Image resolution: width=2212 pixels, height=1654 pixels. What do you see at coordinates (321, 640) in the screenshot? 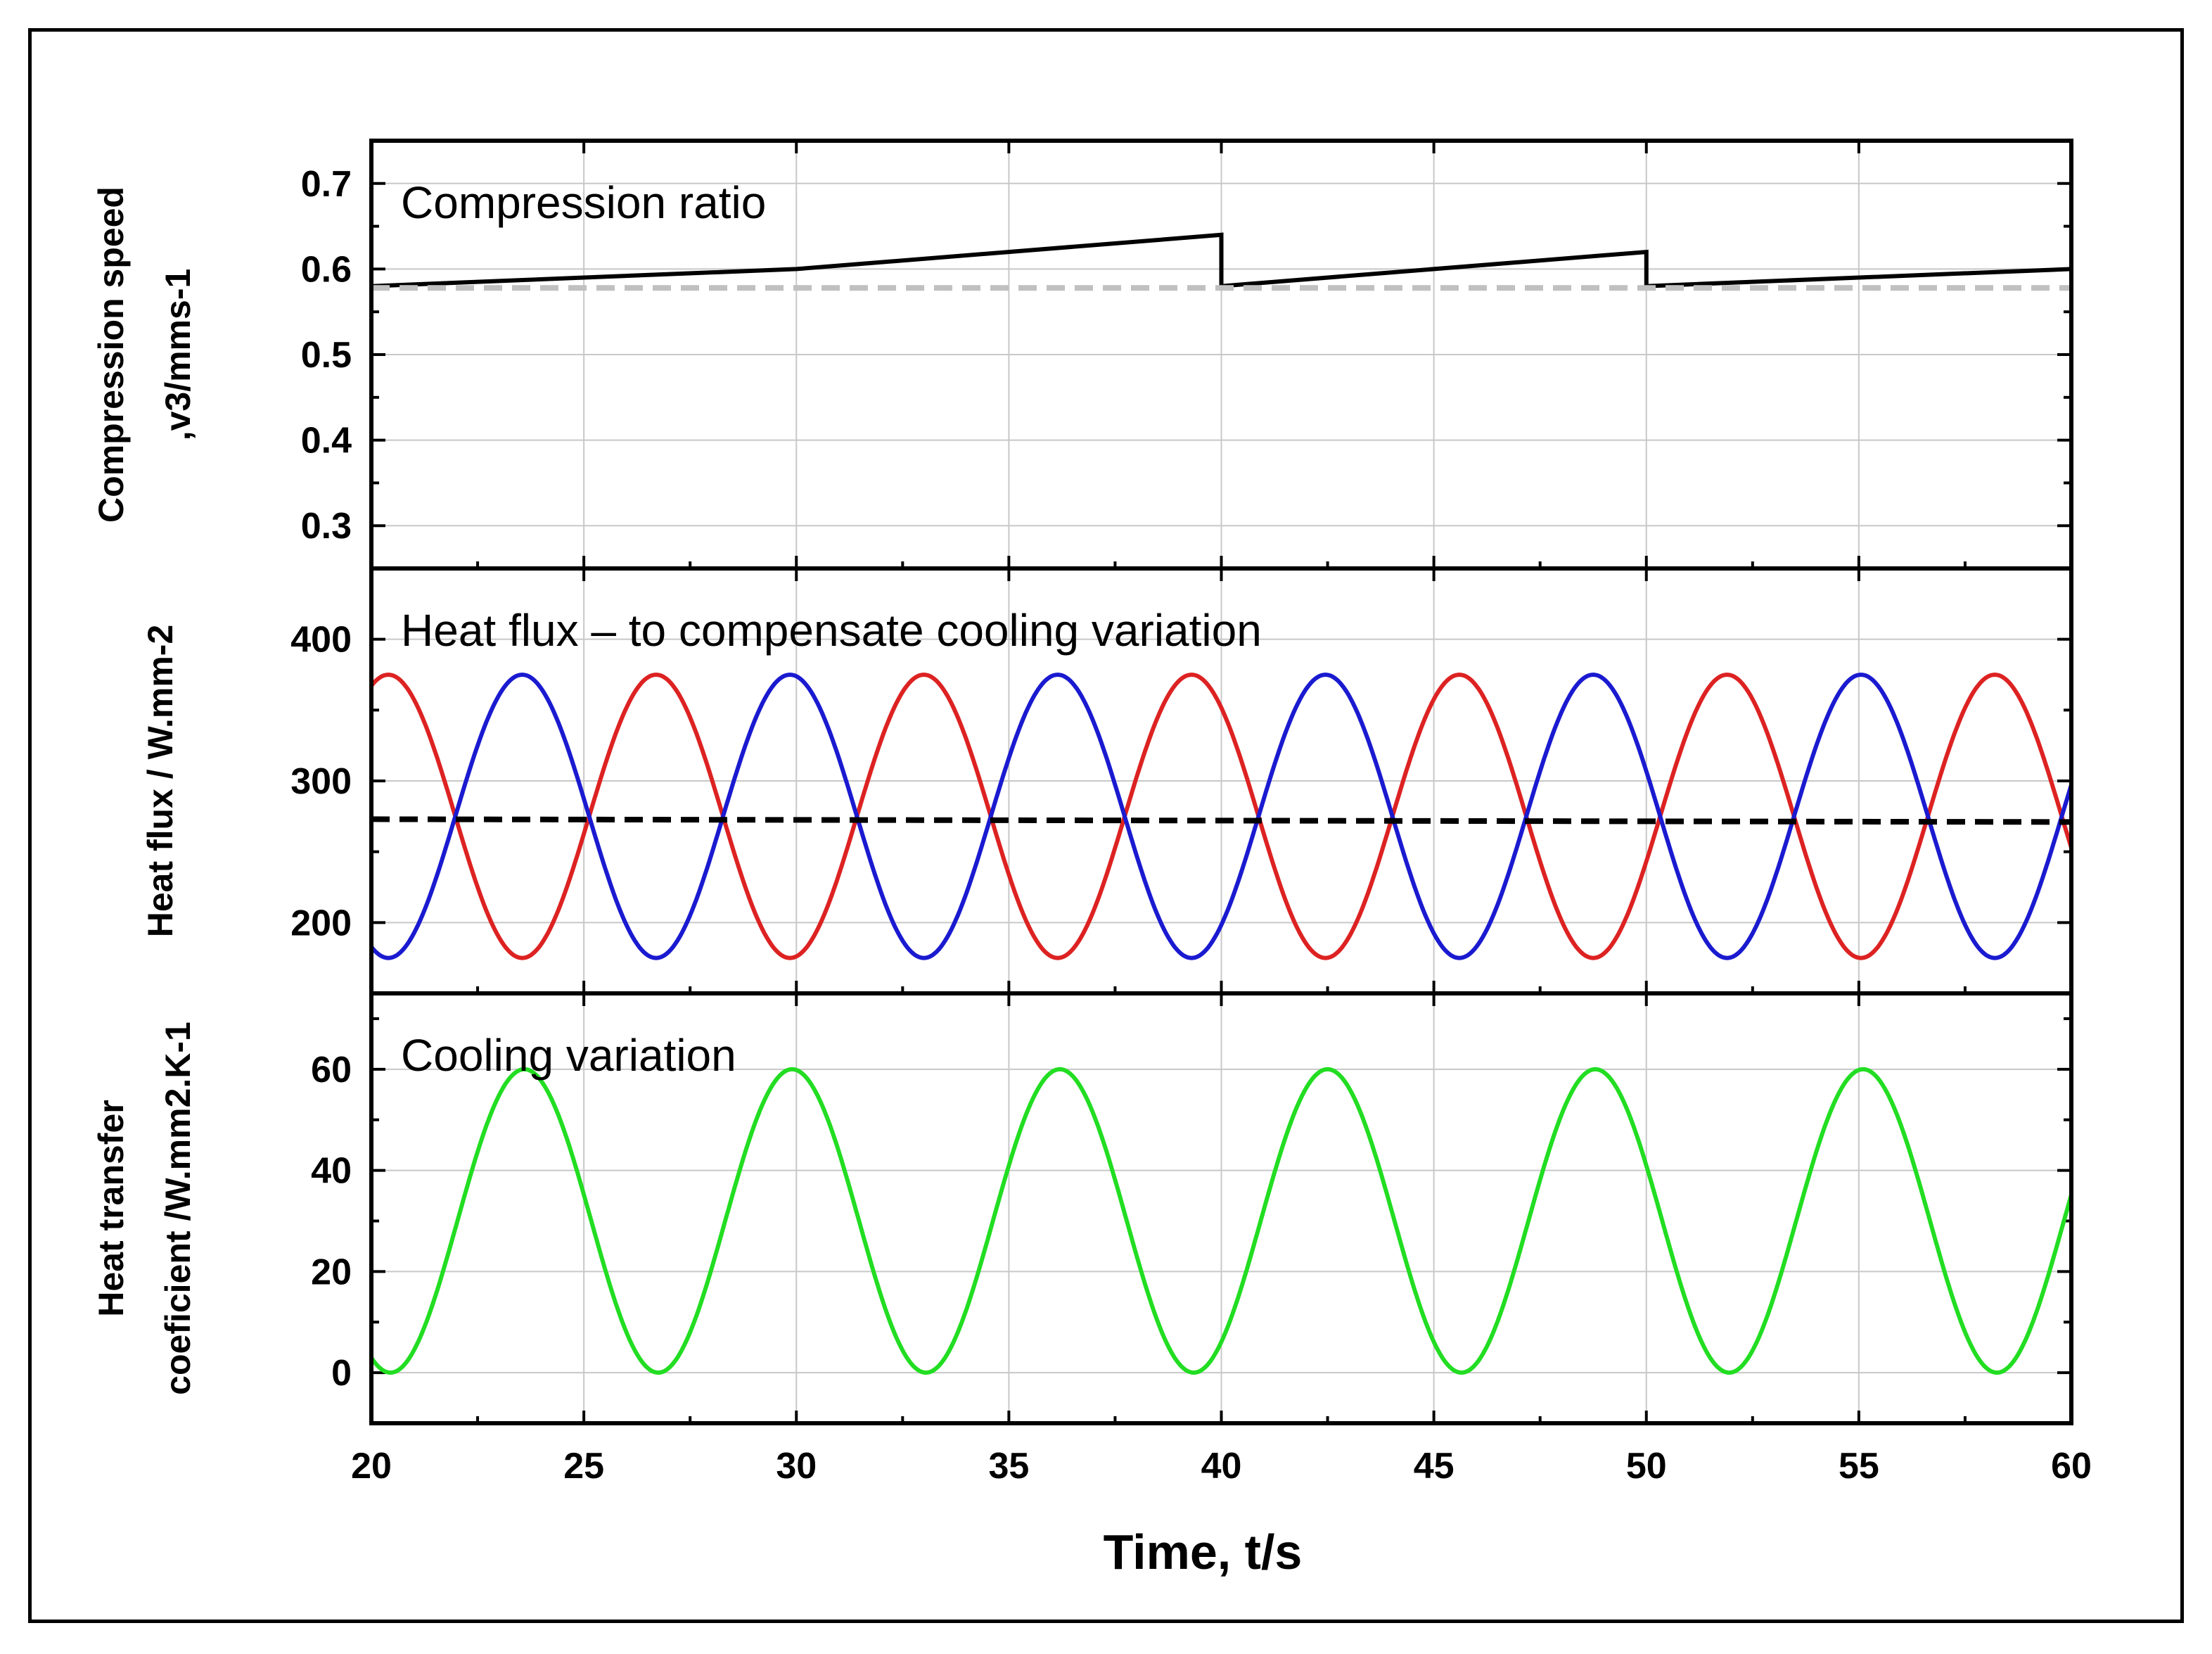
I see `y-tick-label: 400` at bounding box center [321, 640].